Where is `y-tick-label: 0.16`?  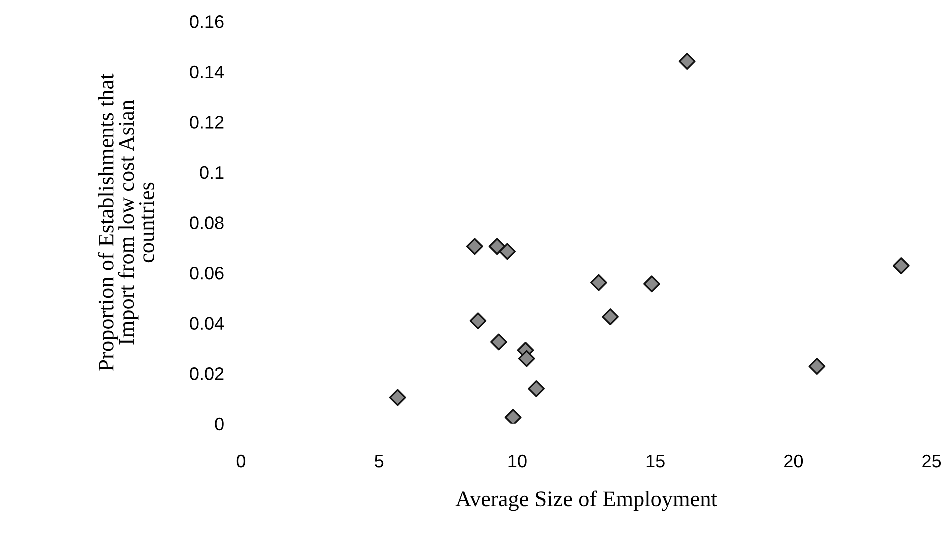 y-tick-label: 0.16 is located at coordinates (207, 22).